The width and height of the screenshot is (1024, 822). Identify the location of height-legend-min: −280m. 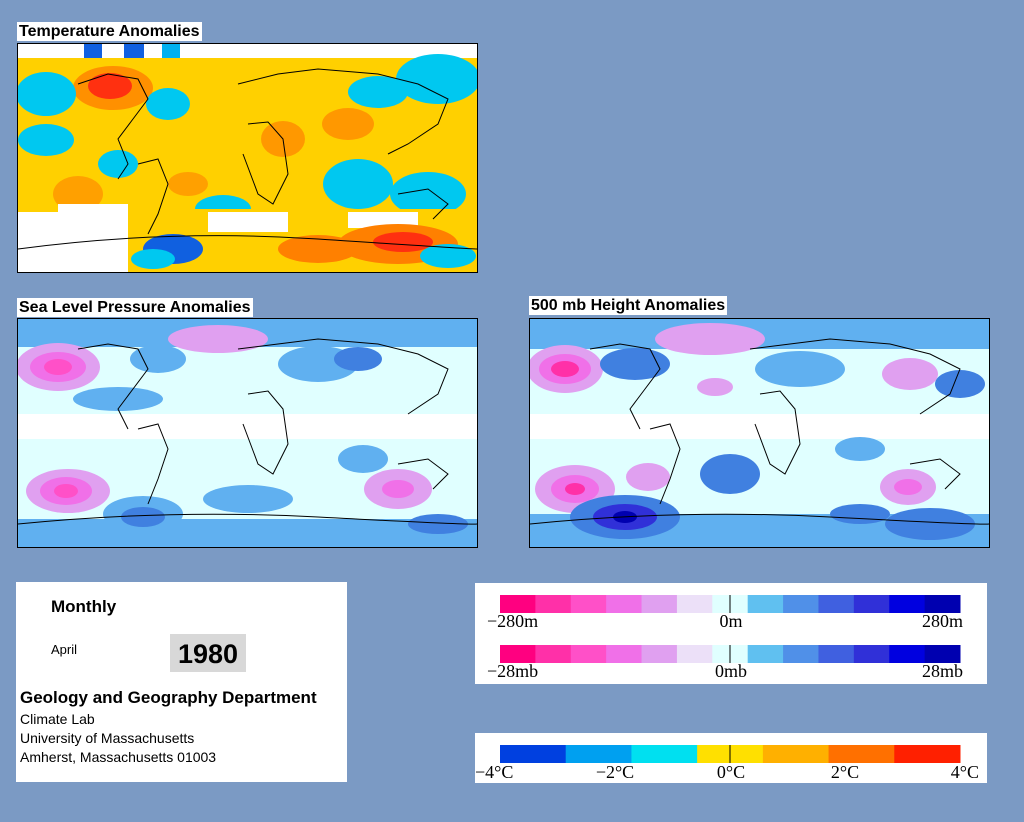
(512, 621).